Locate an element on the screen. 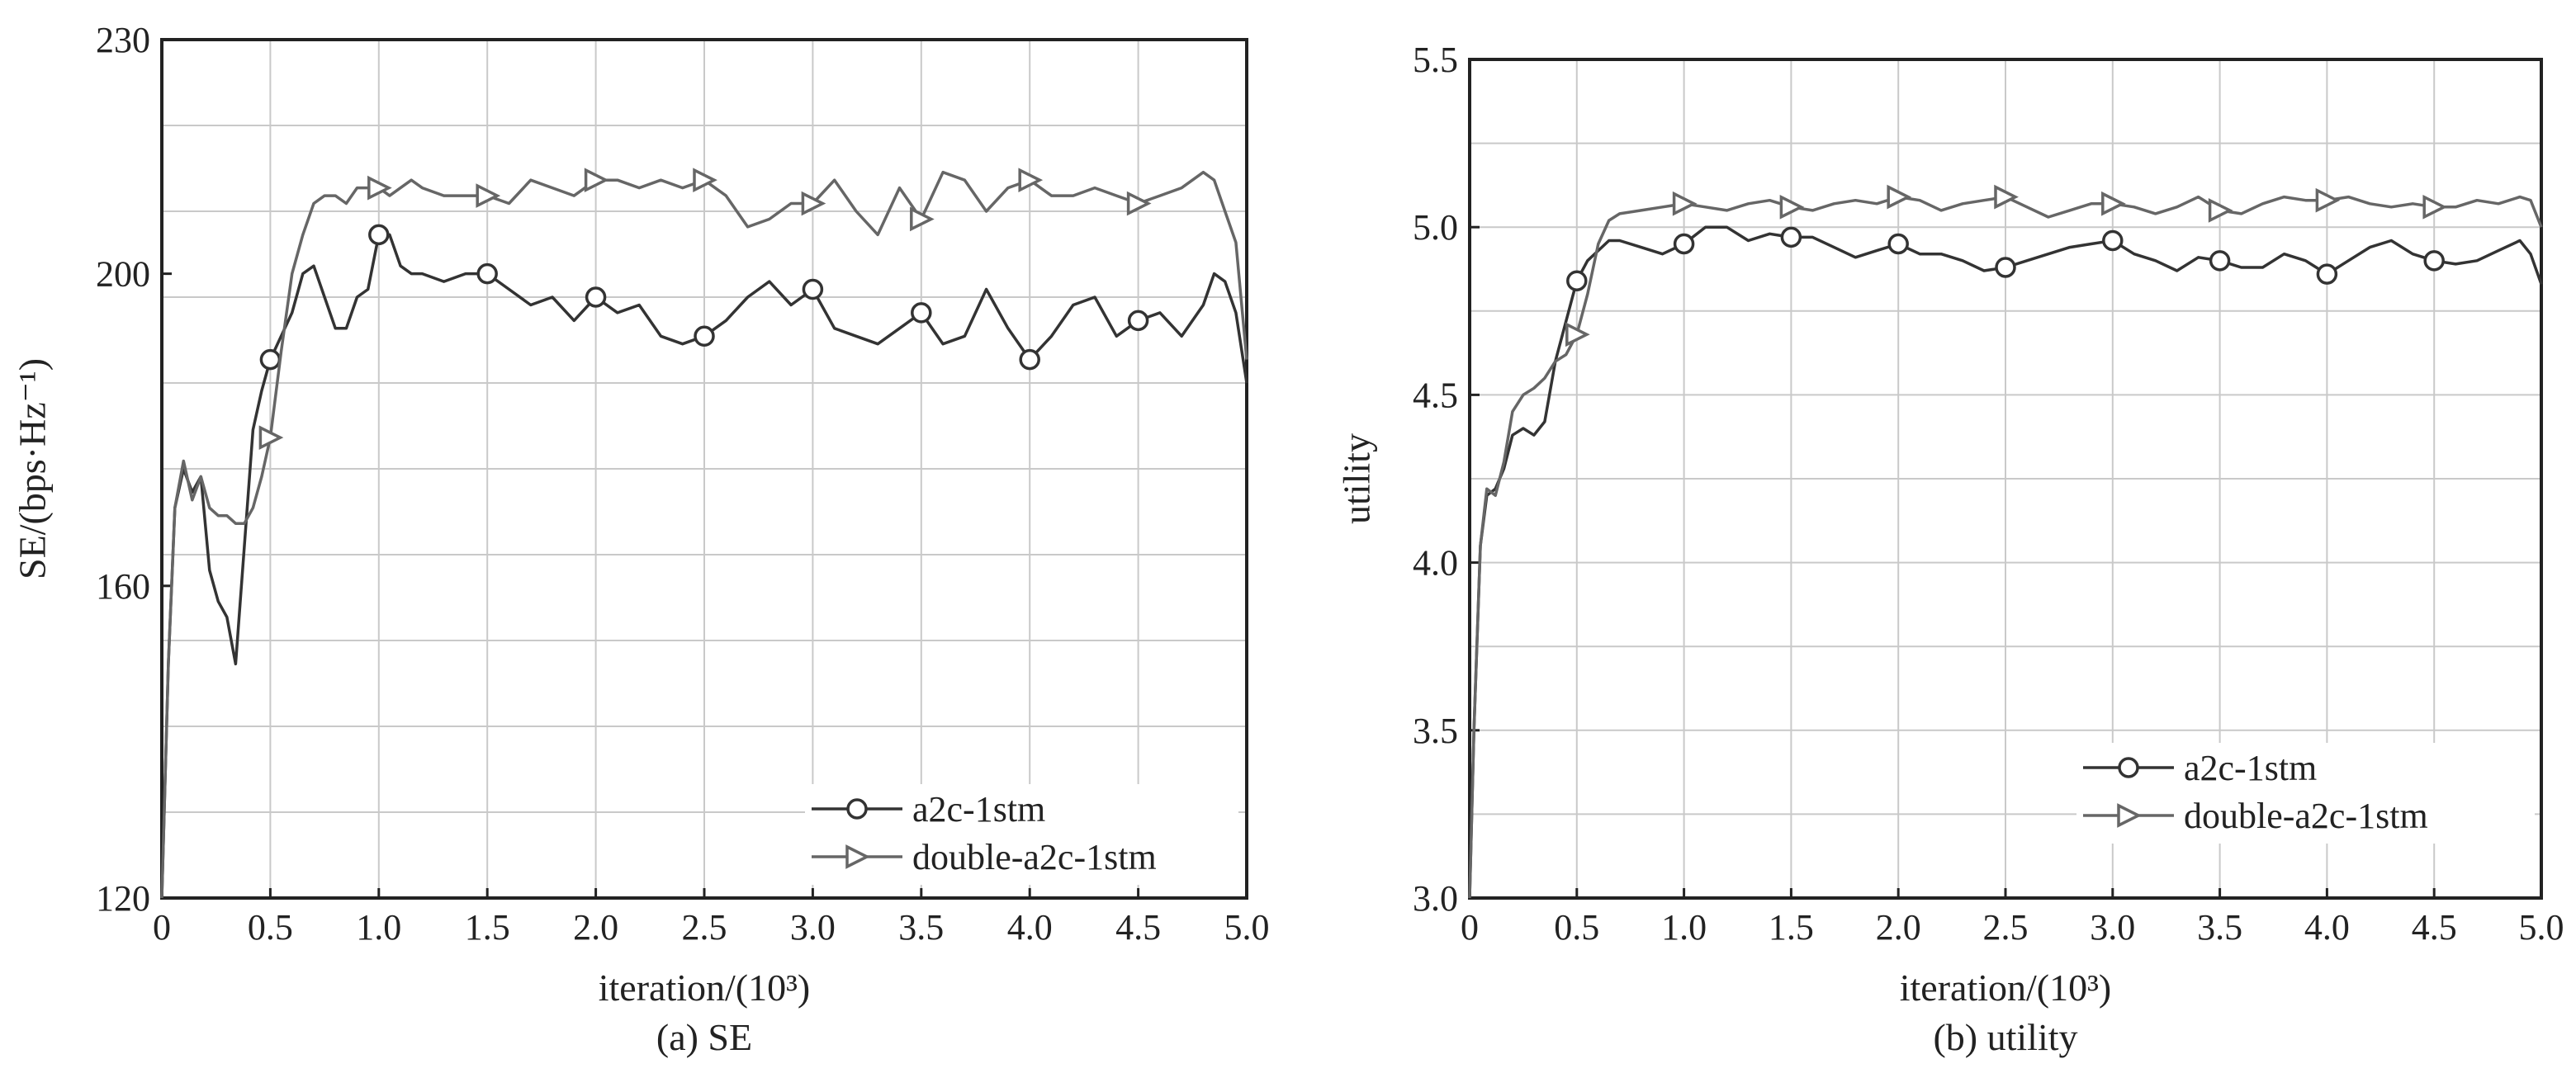 This screenshot has width=2576, height=1073. y-tick-label: 200 is located at coordinates (123, 274).